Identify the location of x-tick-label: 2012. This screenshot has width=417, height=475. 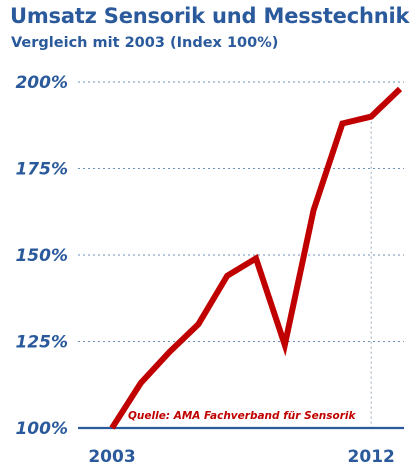
(371, 457).